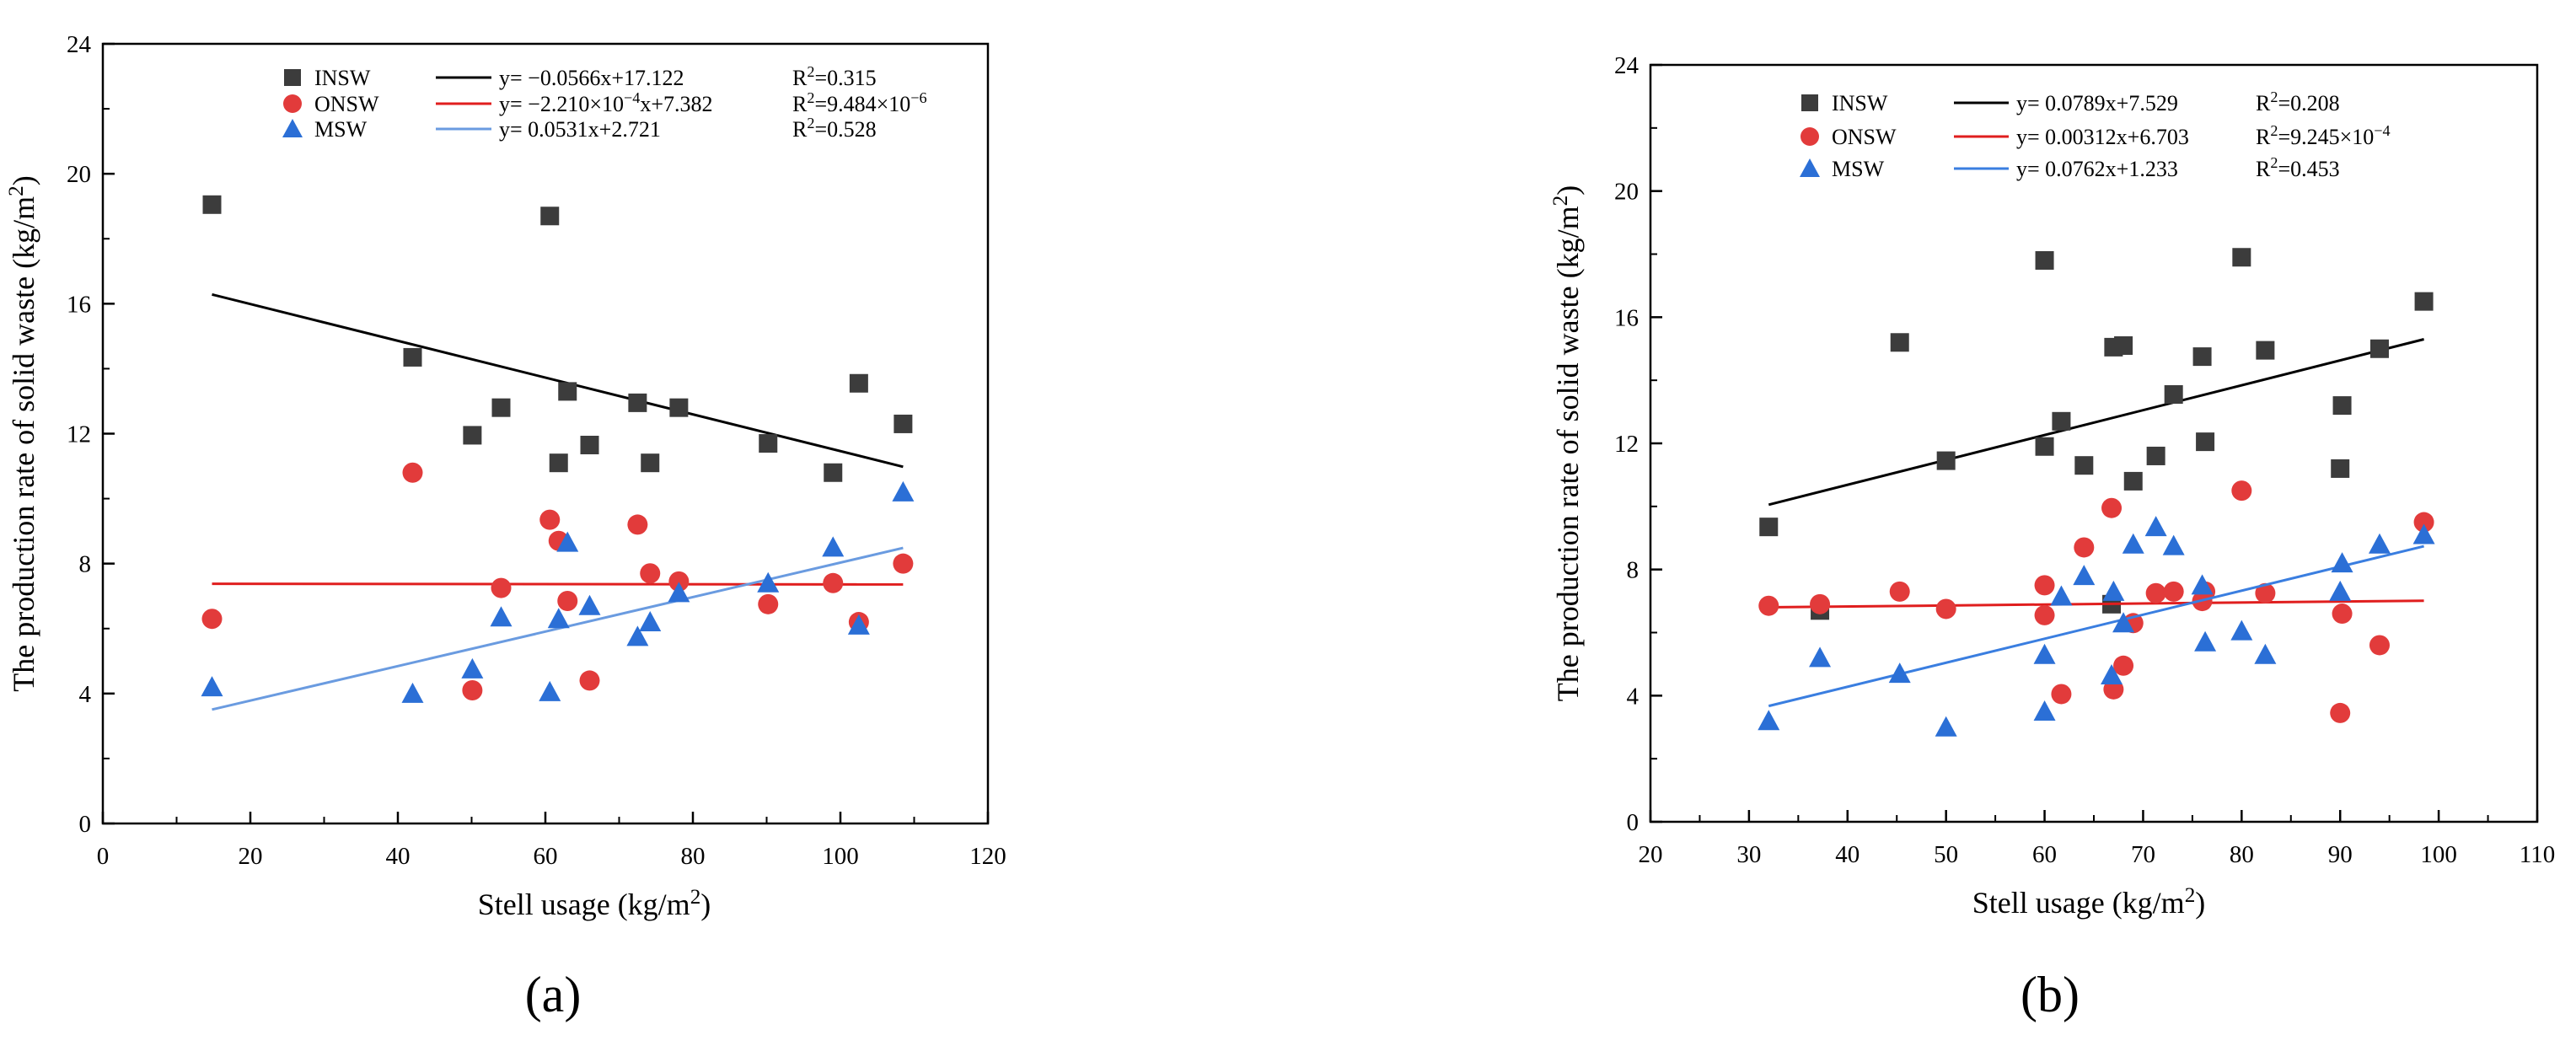 This screenshot has width=2576, height=1046. I want to click on legend-label-onsw: ONSW, so click(1864, 137).